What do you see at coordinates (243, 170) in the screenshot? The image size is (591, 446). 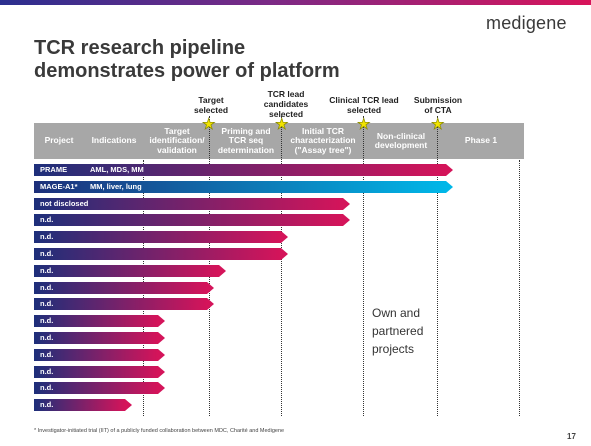 I see `pipeline-bar: PRAME AML, MDS, MM` at bounding box center [243, 170].